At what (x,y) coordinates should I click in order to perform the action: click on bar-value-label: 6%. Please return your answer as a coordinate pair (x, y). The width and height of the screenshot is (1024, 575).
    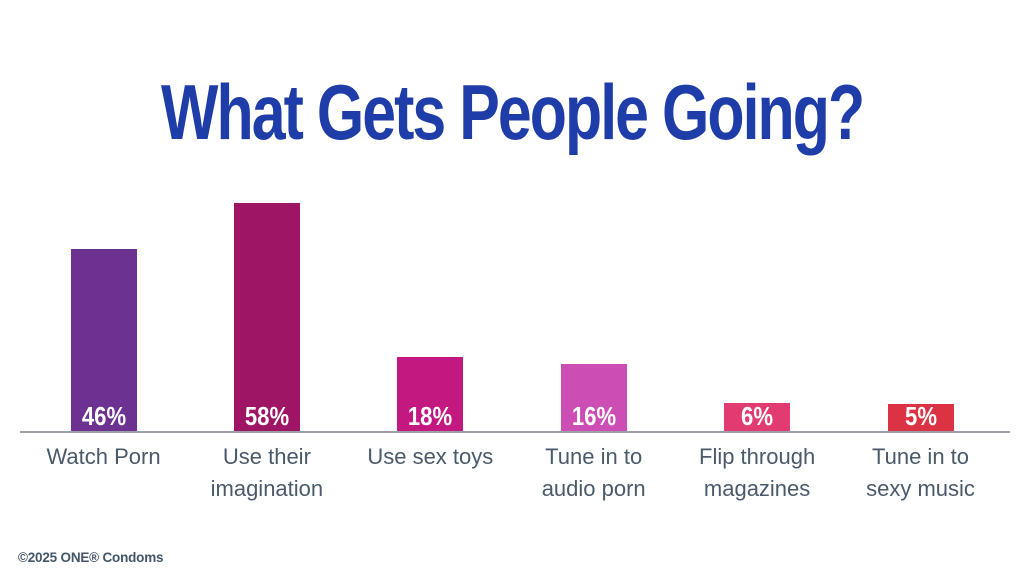
    Looking at the image, I should click on (757, 416).